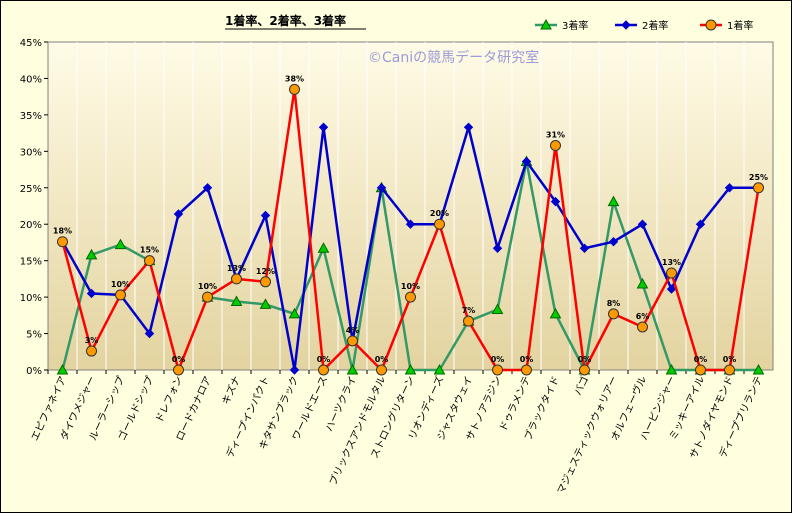 The width and height of the screenshot is (792, 513). What do you see at coordinates (34, 335) in the screenshot?
I see `y-tick-label: 5%` at bounding box center [34, 335].